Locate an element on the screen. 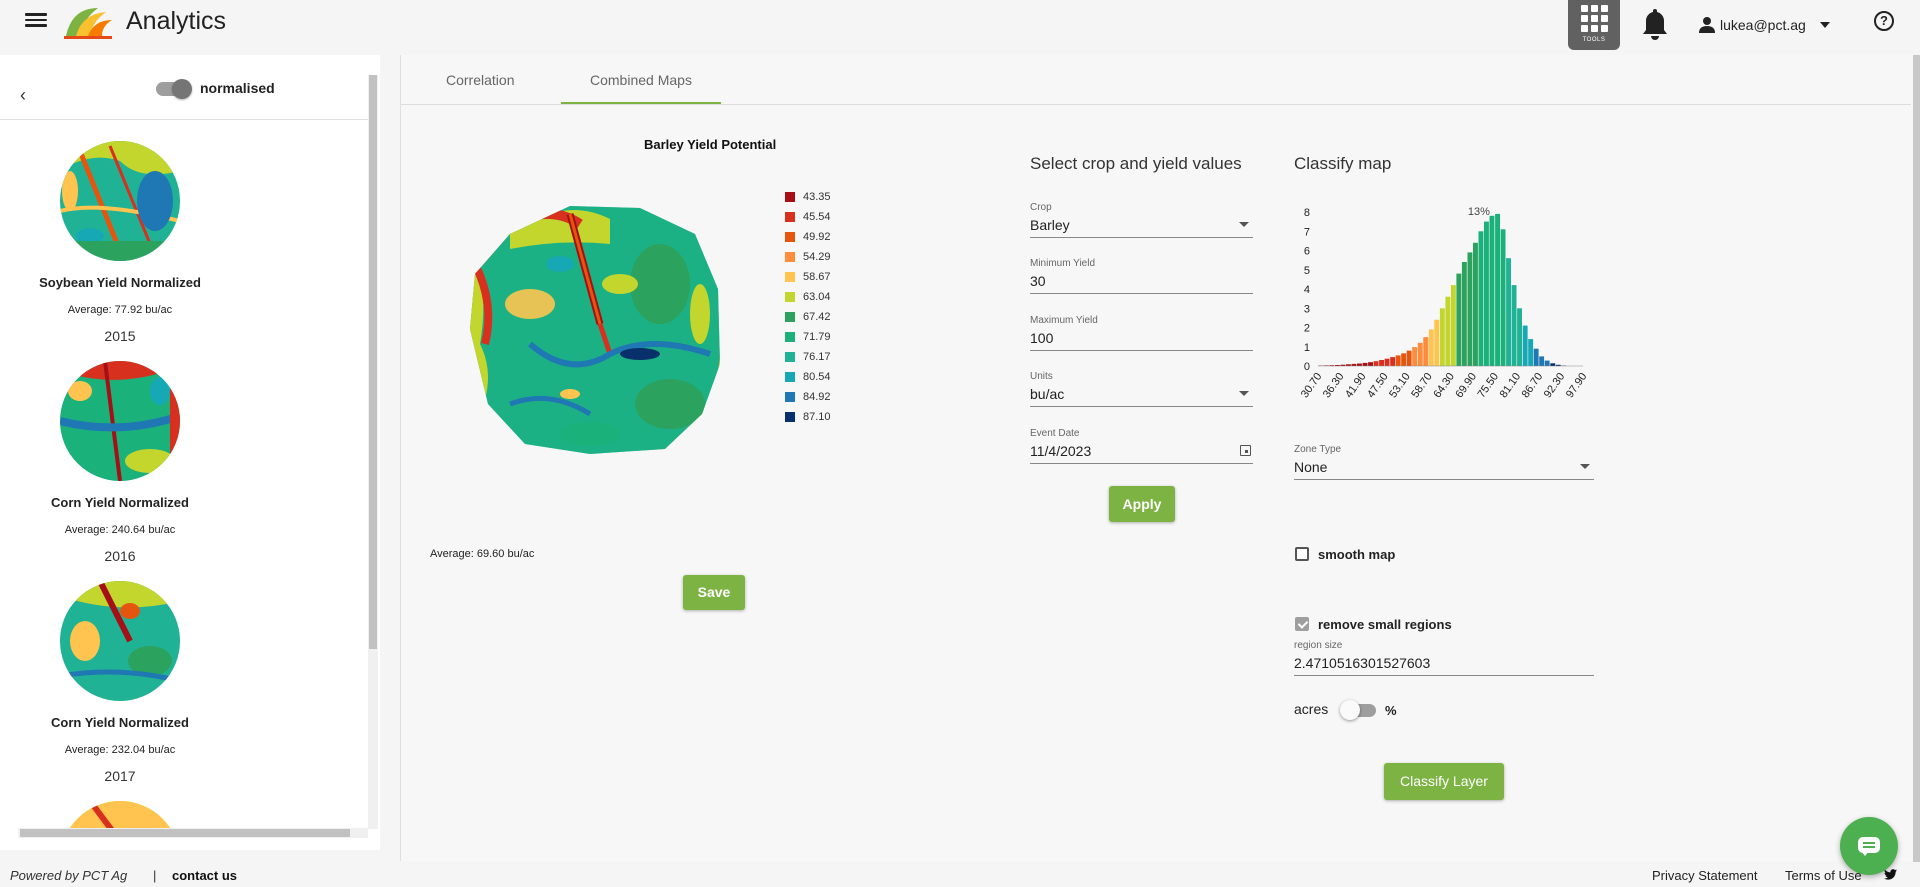 Image resolution: width=1920 pixels, height=887 pixels. x-tick-label: 53.10 is located at coordinates (1400, 385).